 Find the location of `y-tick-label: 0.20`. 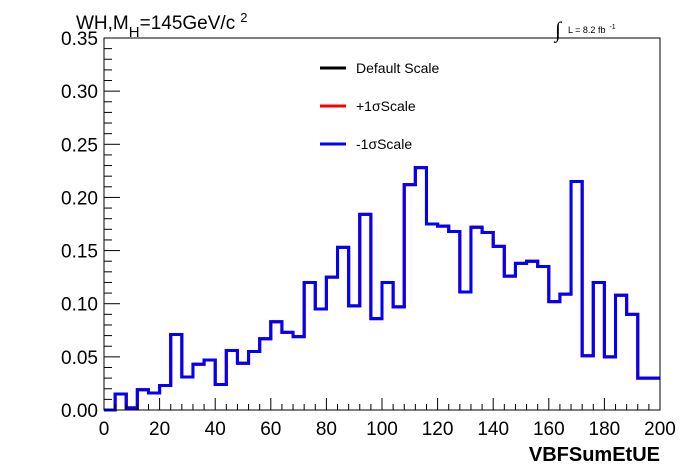

y-tick-label: 0.20 is located at coordinates (79, 198).